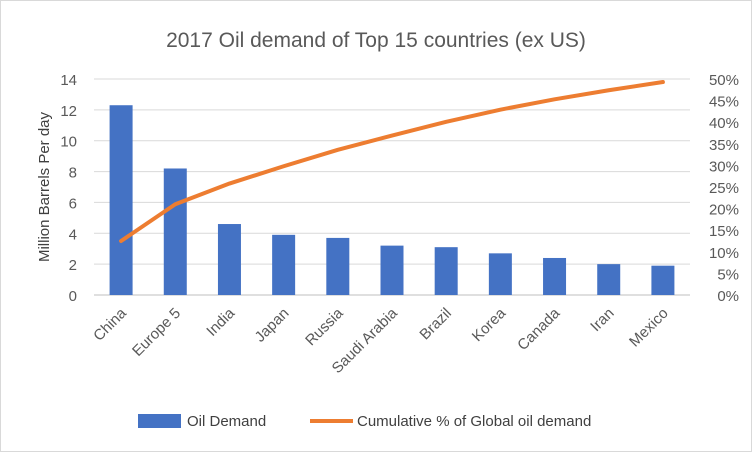  Describe the element at coordinates (539, 329) in the screenshot. I see `x-tick-label: Canada` at that location.